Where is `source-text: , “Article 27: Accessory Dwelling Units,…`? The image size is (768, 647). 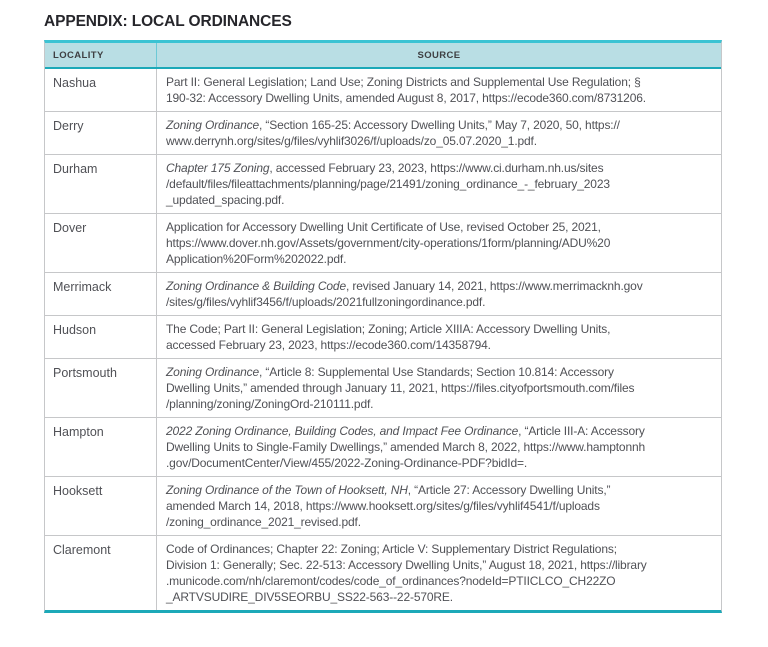
source-text: , “Article 27: Accessory Dwelling Units,… is located at coordinates (388, 506).